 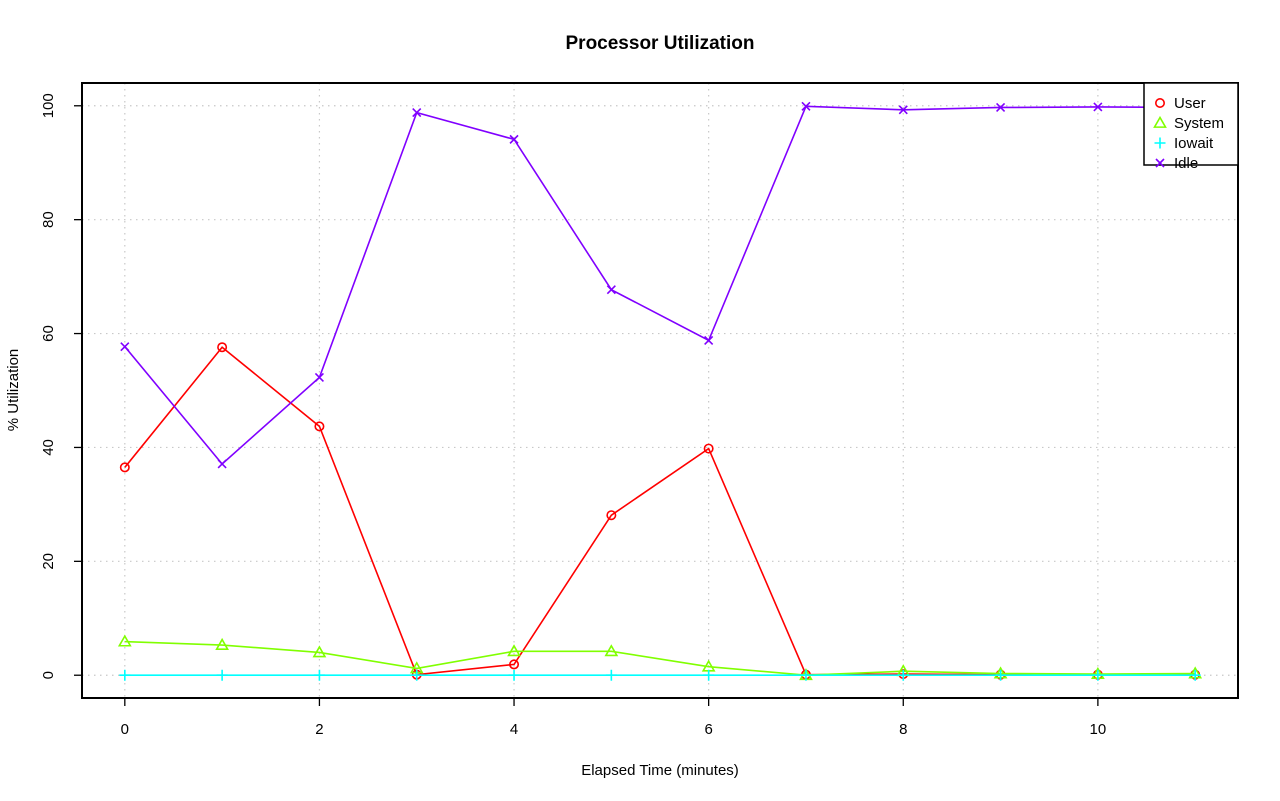 What do you see at coordinates (1098, 729) in the screenshot?
I see `x-tick-label: 10` at bounding box center [1098, 729].